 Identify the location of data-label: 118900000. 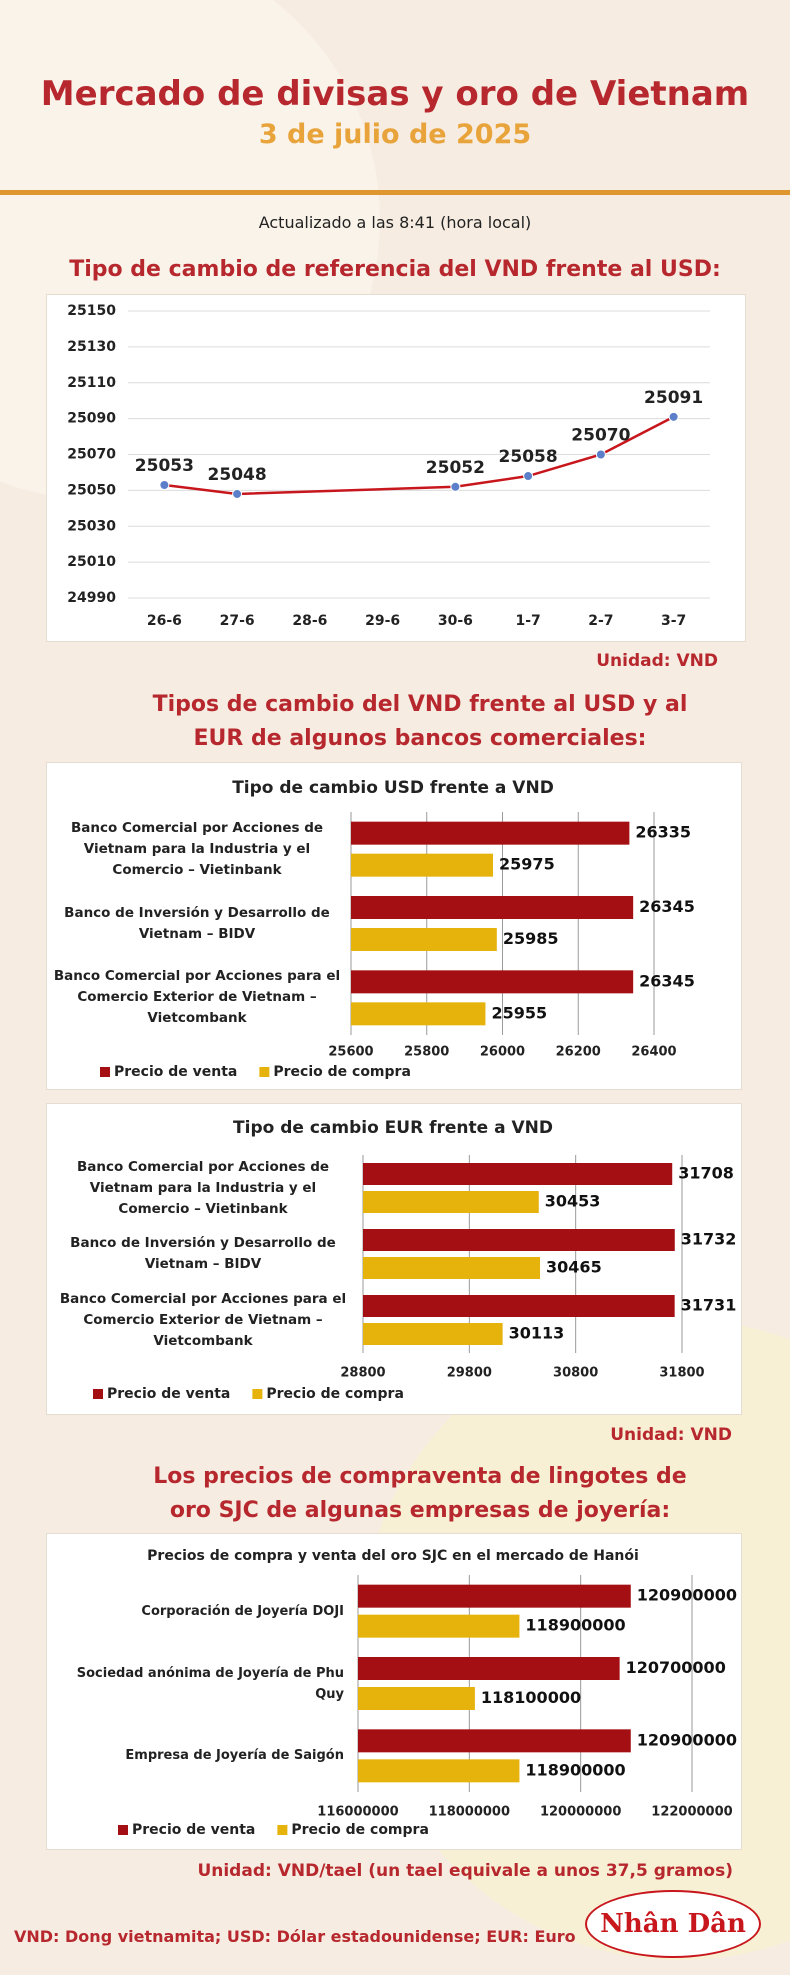
(575, 1769).